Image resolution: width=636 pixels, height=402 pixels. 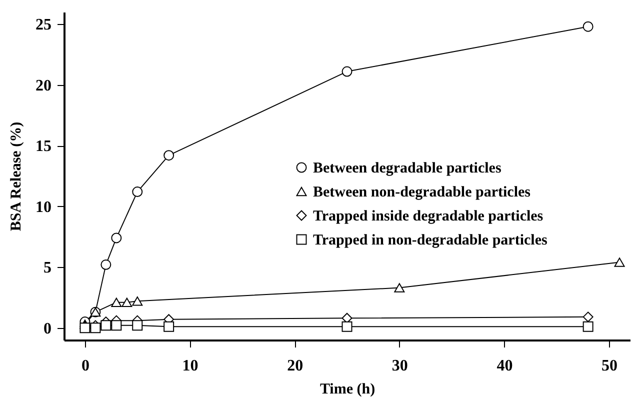 What do you see at coordinates (422, 192) in the screenshot?
I see `legend-label: Between non-degradable particles` at bounding box center [422, 192].